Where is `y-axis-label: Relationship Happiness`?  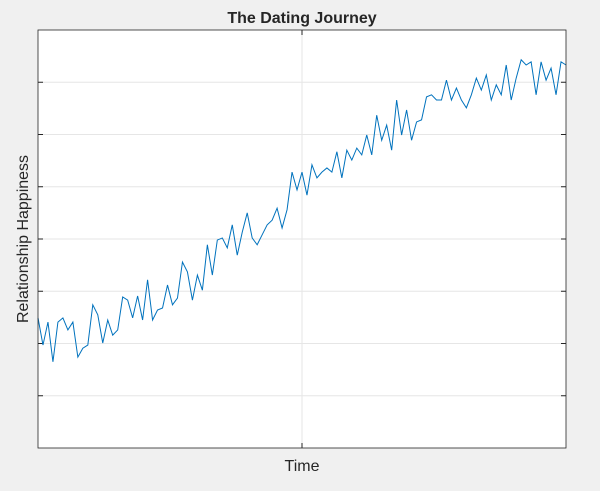 y-axis-label: Relationship Happiness is located at coordinates (23, 239).